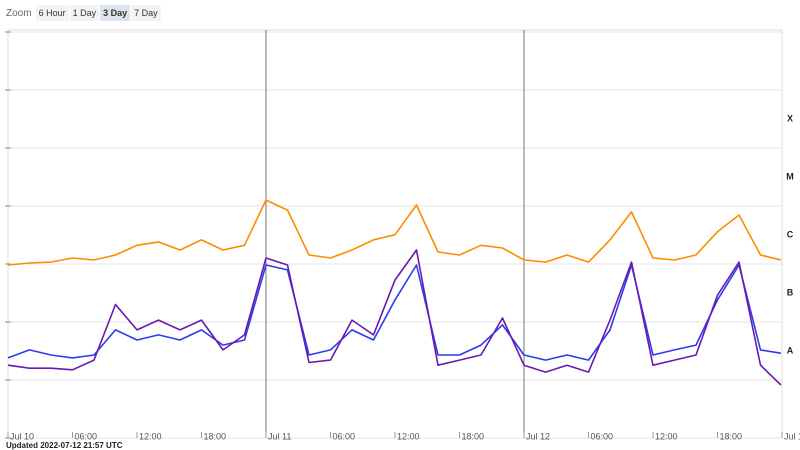 This screenshot has height=450, width=800. I want to click on flux-class-label: C, so click(790, 234).